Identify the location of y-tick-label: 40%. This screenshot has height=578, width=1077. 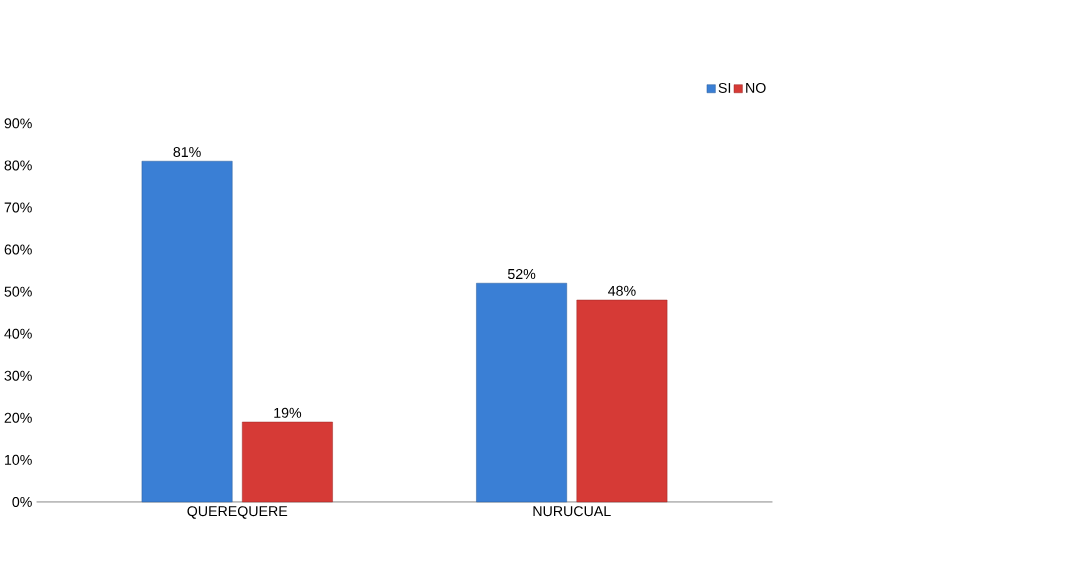
(18, 333).